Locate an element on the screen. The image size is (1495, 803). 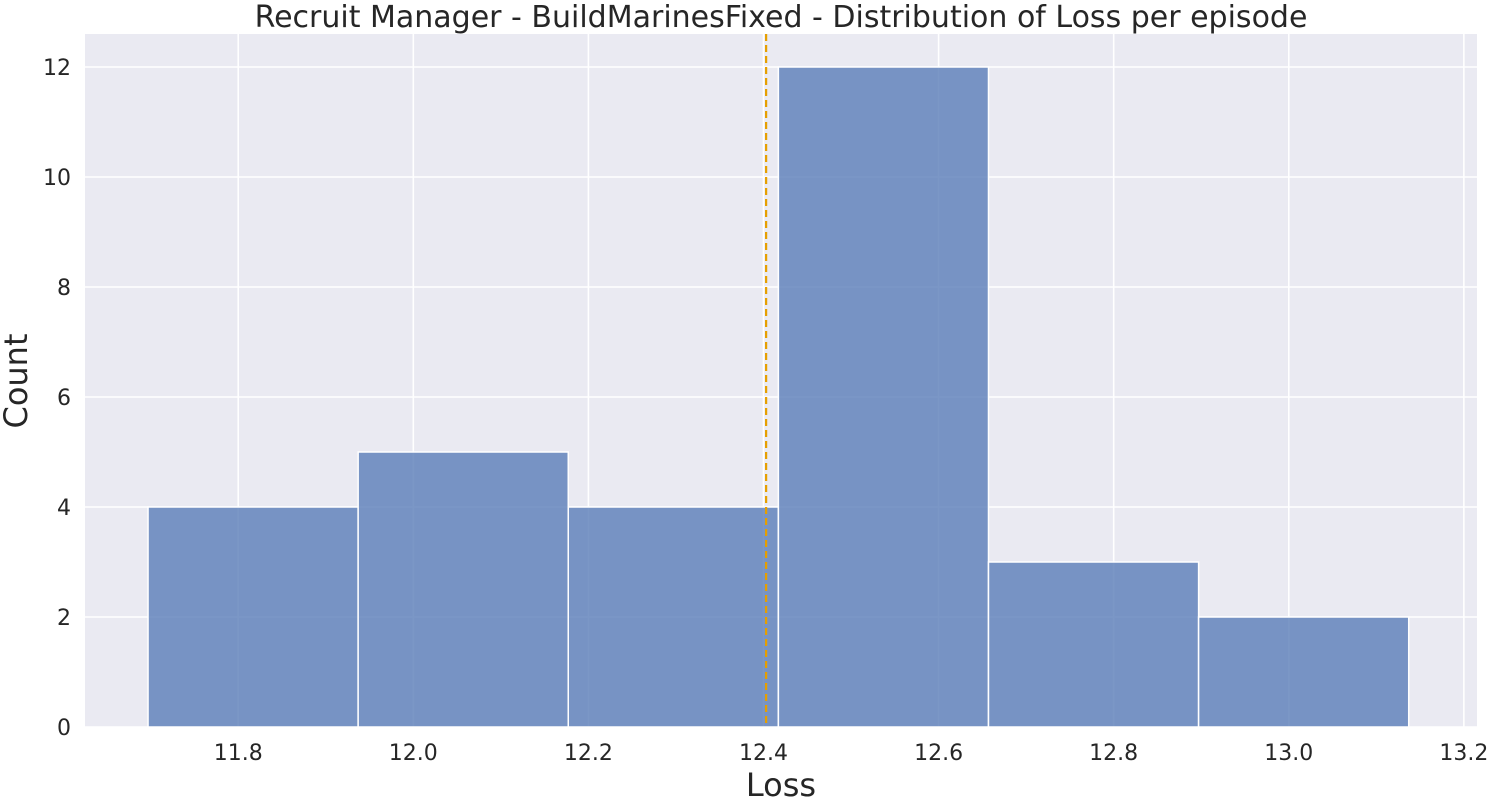
y-tick-label: 8 is located at coordinates (64, 288).